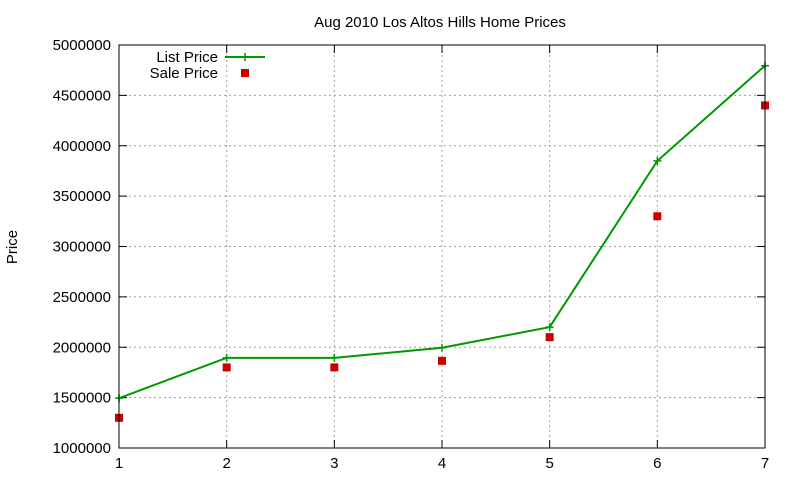  What do you see at coordinates (82, 398) in the screenshot?
I see `y-tick-label: 1500000` at bounding box center [82, 398].